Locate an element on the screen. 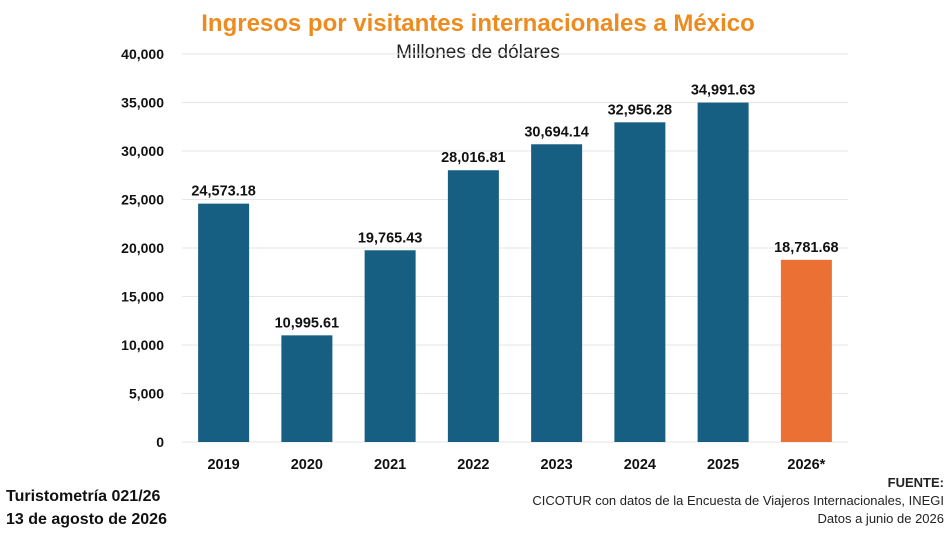  x-tick-label: 2023 is located at coordinates (556, 465).